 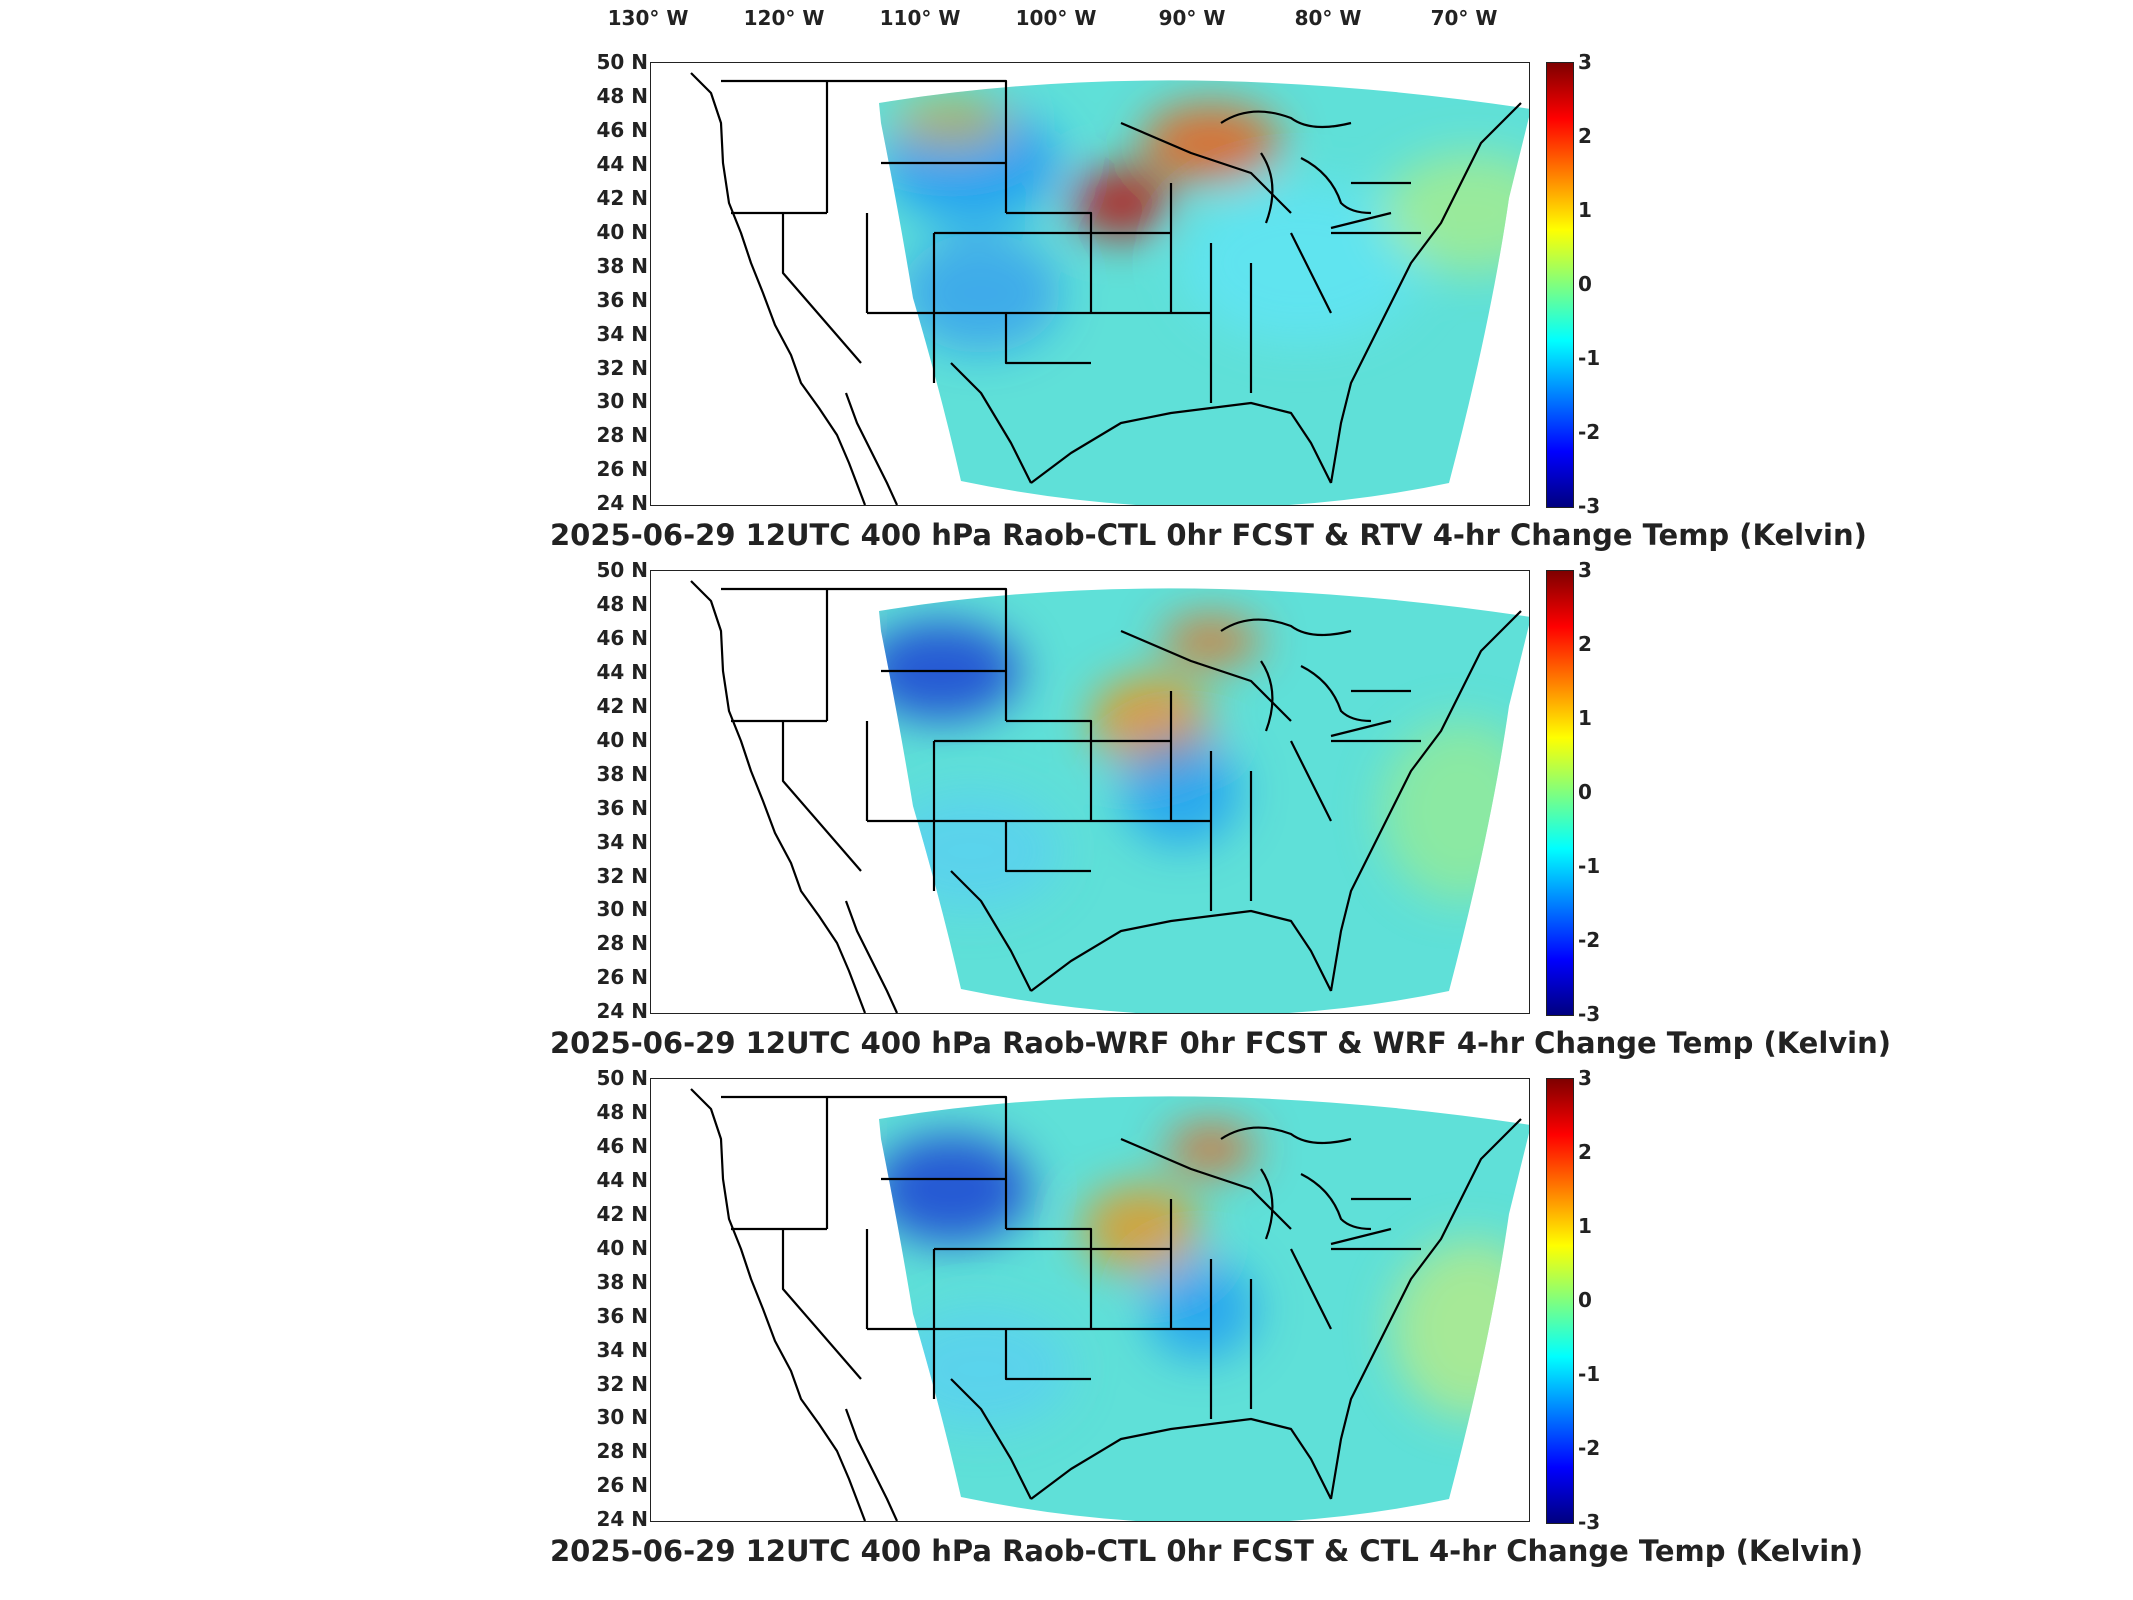 I want to click on lon-label: 80° W, so click(x=1328, y=18).